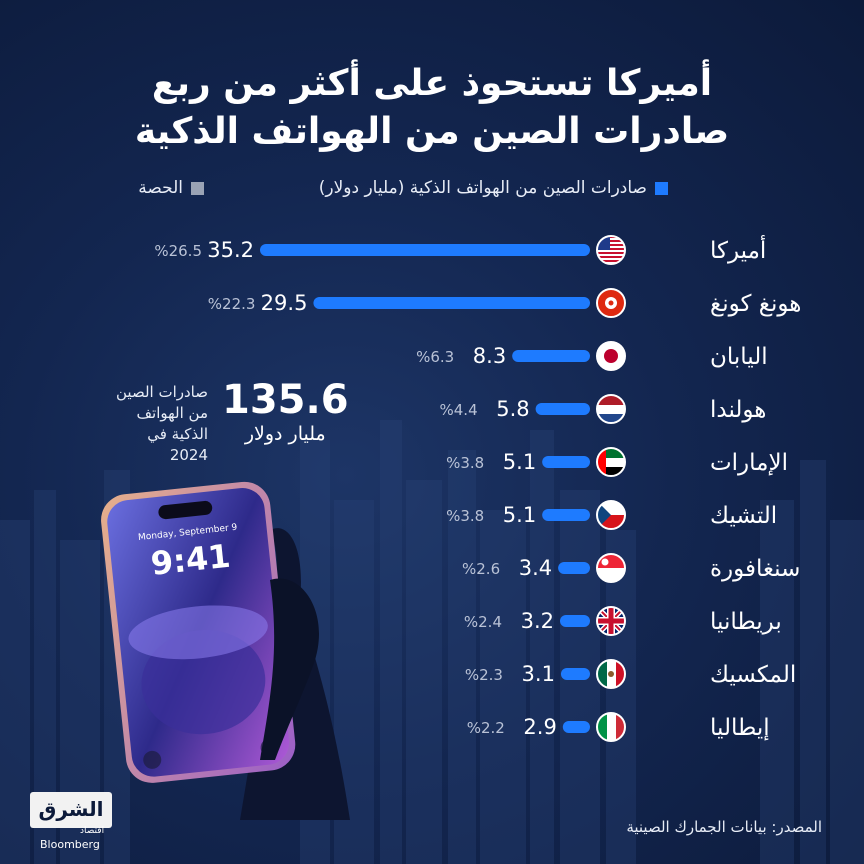  I want to click on share-label-4: %3.8, so click(465, 463).